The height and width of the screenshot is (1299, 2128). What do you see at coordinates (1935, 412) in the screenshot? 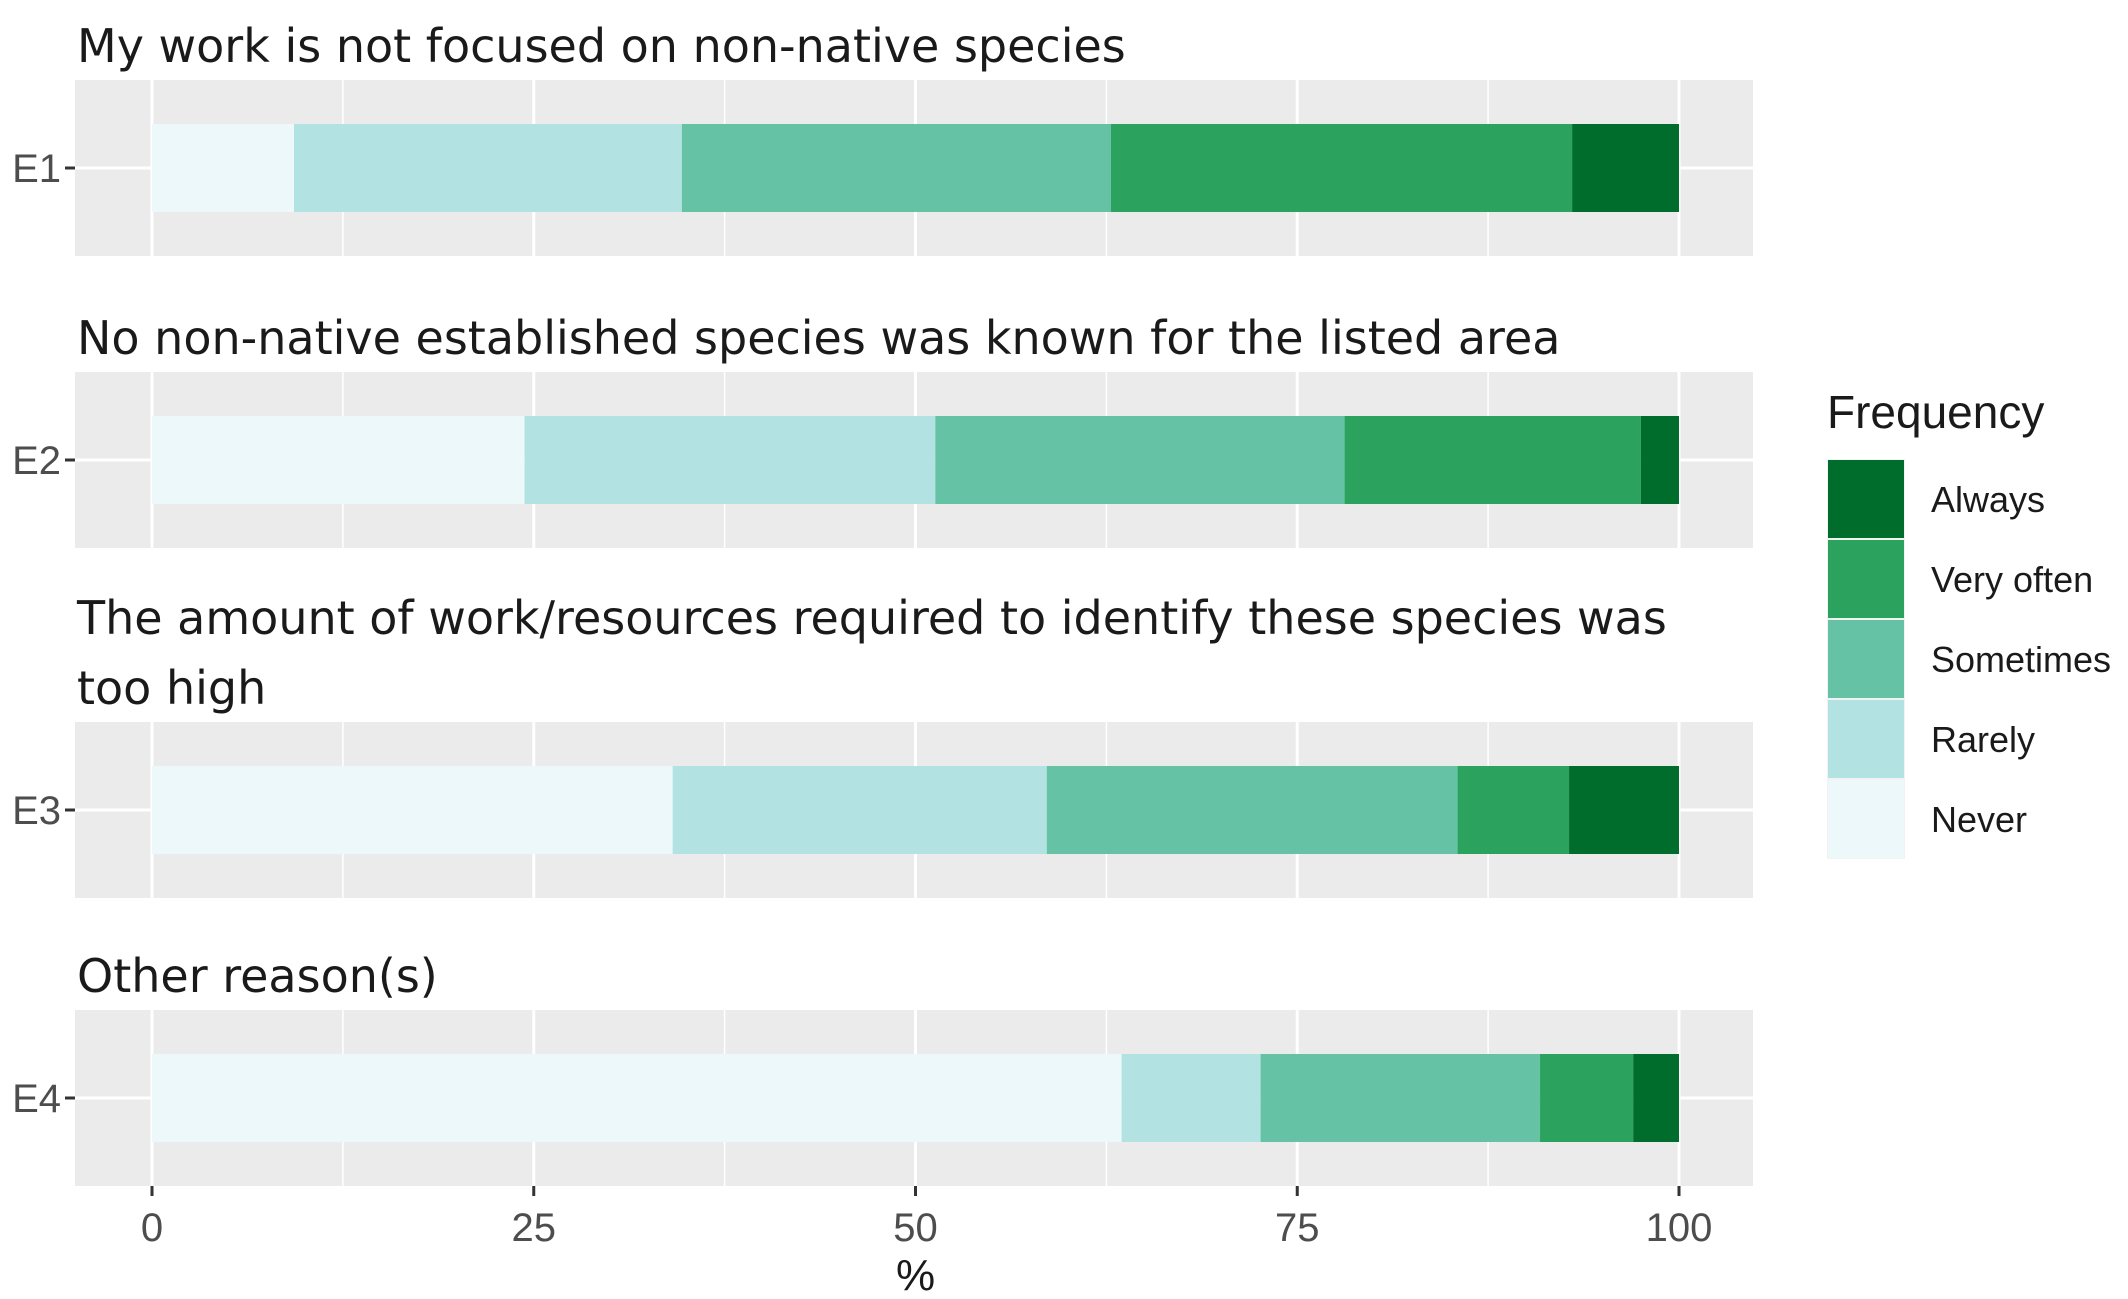
I see `legend-title: Frequency` at bounding box center [1935, 412].